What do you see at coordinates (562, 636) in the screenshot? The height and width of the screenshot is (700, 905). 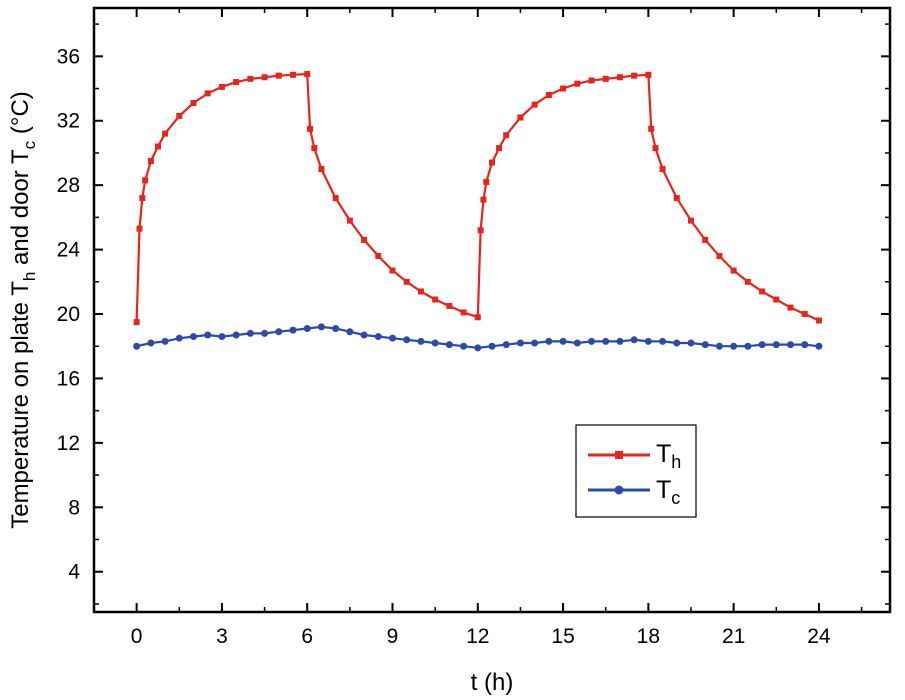 I see `x-tick-label: 15` at bounding box center [562, 636].